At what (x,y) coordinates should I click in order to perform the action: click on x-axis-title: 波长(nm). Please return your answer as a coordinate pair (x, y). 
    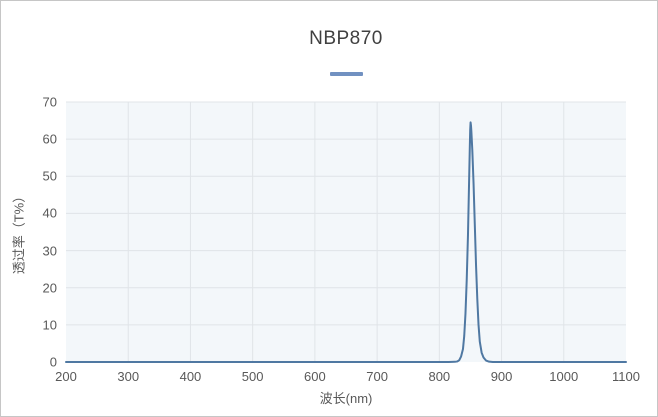
    Looking at the image, I should click on (346, 398).